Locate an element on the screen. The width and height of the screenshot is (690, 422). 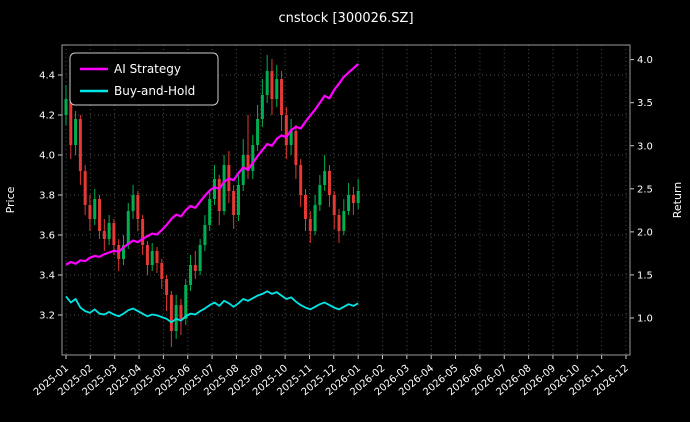
y-tick-label-left: 3.8 is located at coordinates (47, 196).